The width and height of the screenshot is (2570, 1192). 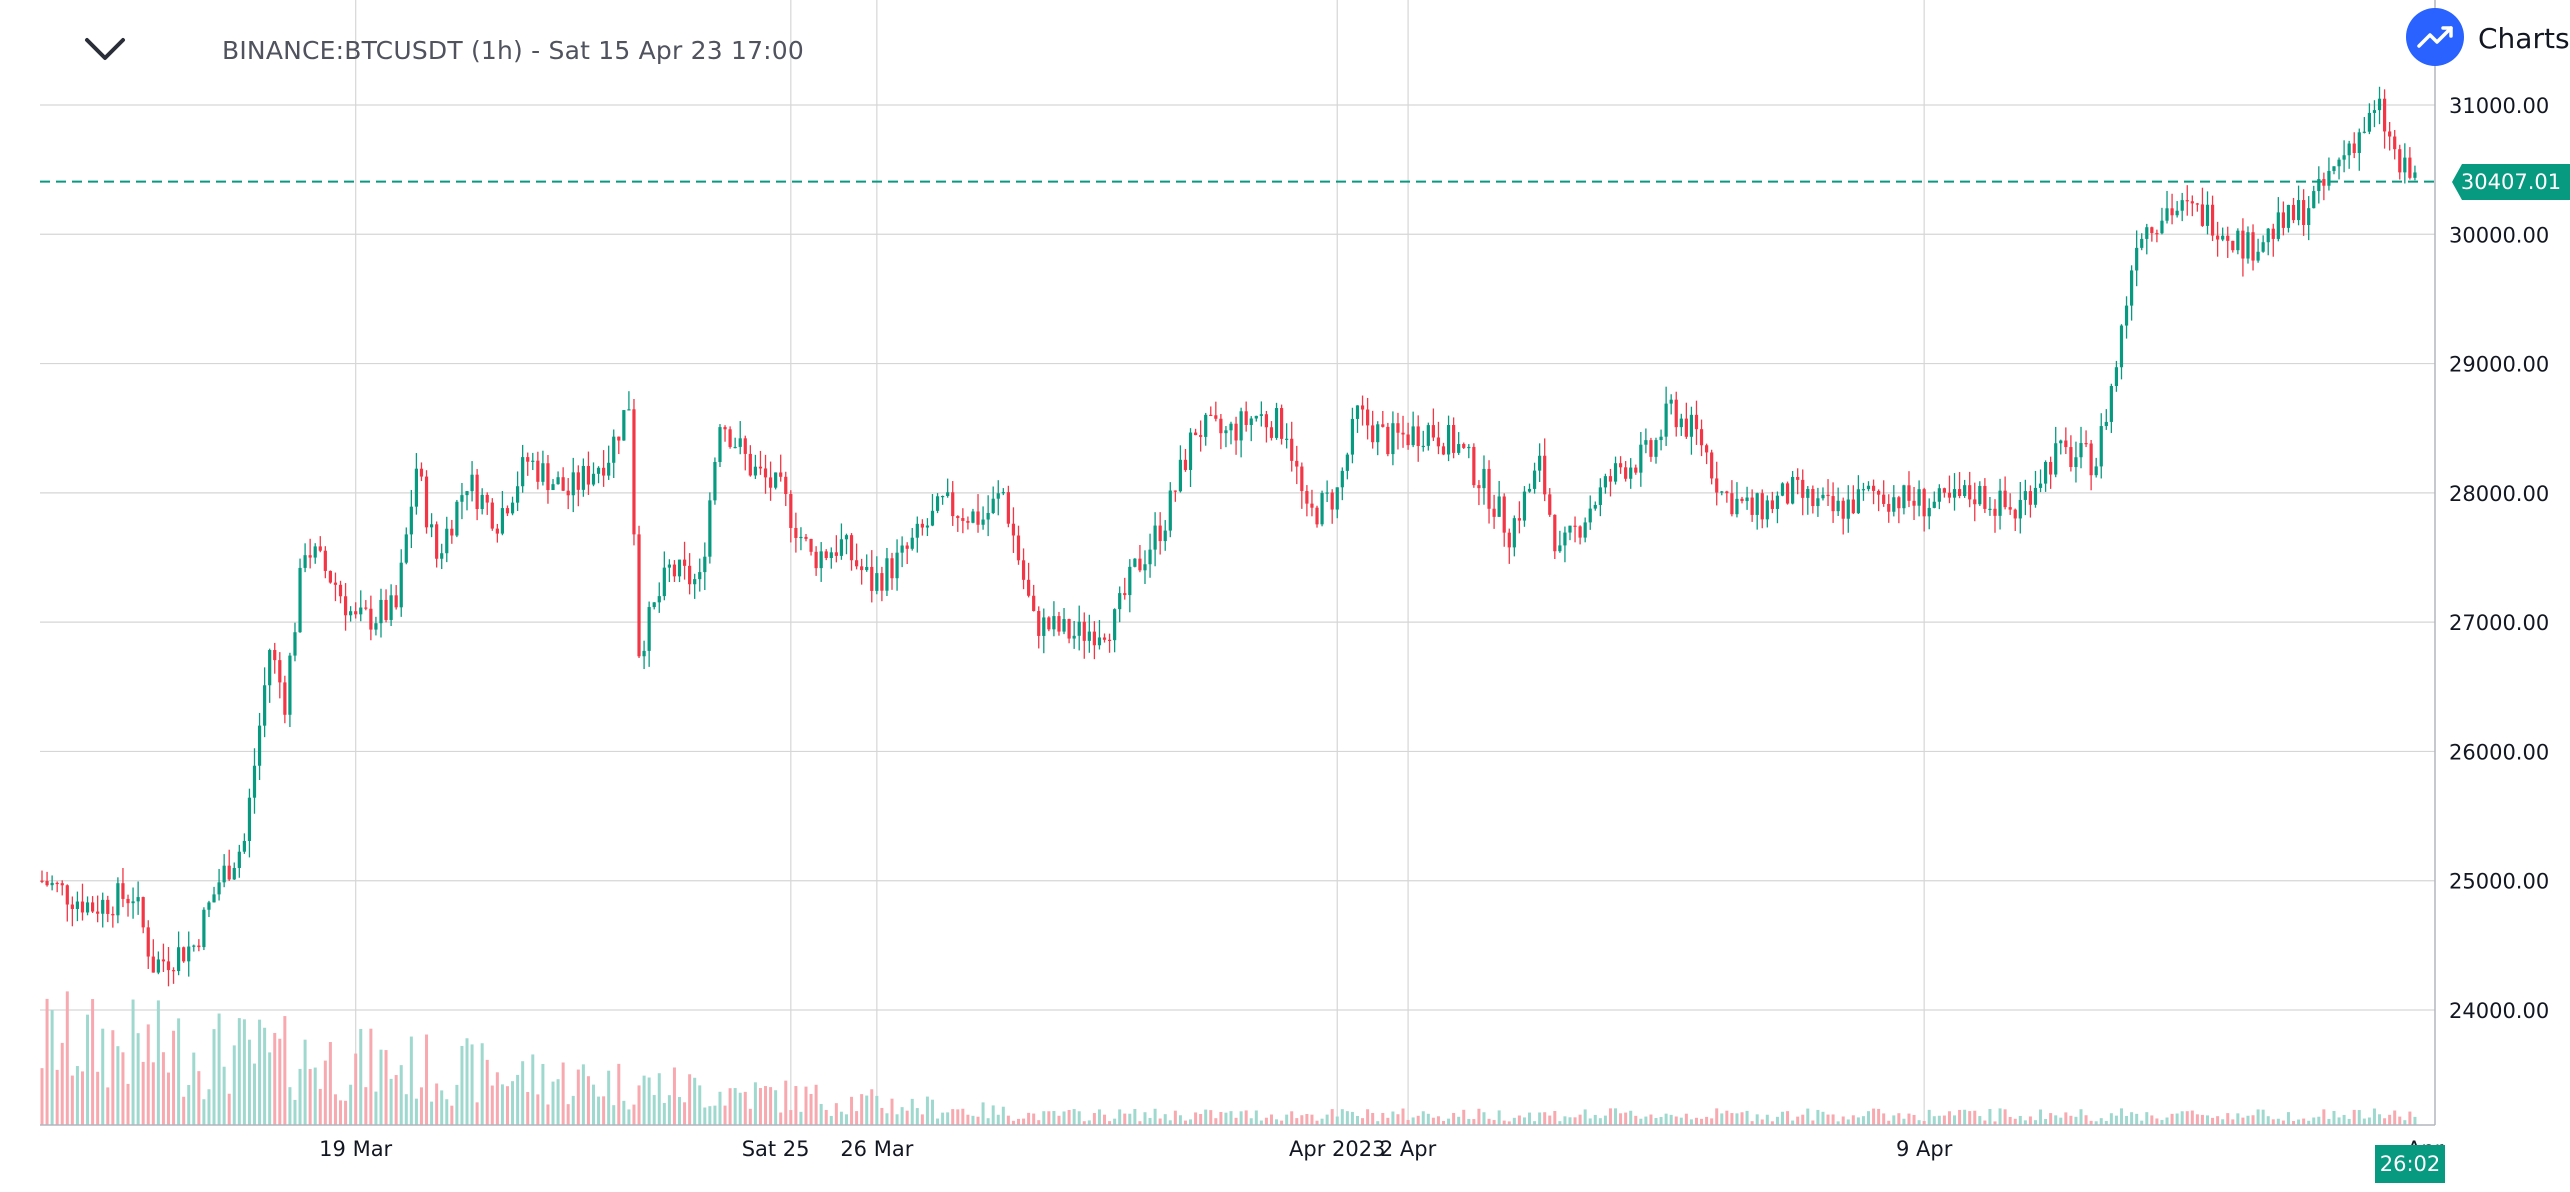 I want to click on collapse-button, so click(x=105, y=48).